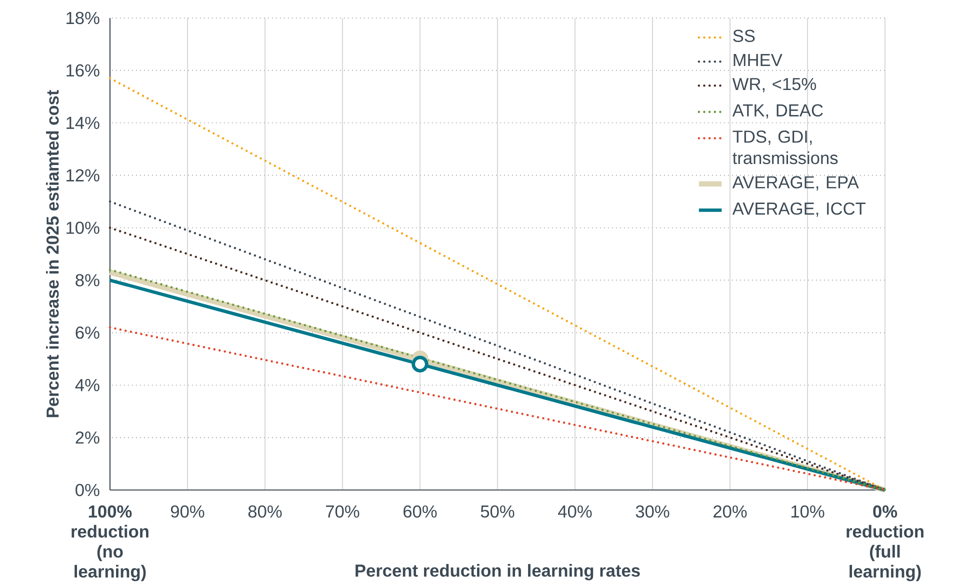 The image size is (969, 588). What do you see at coordinates (785, 147) in the screenshot?
I see `legend-label: TDS, GDI, transmissions` at bounding box center [785, 147].